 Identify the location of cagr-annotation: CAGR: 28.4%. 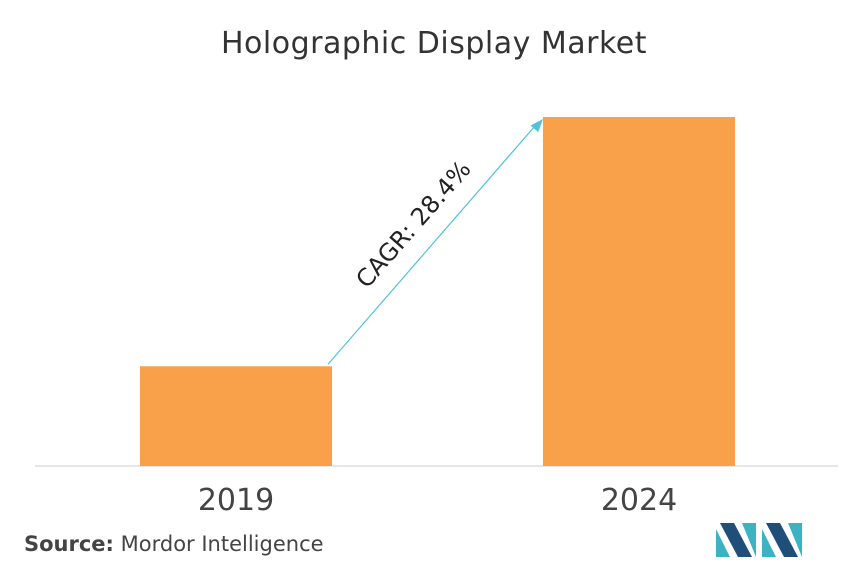
(413, 224).